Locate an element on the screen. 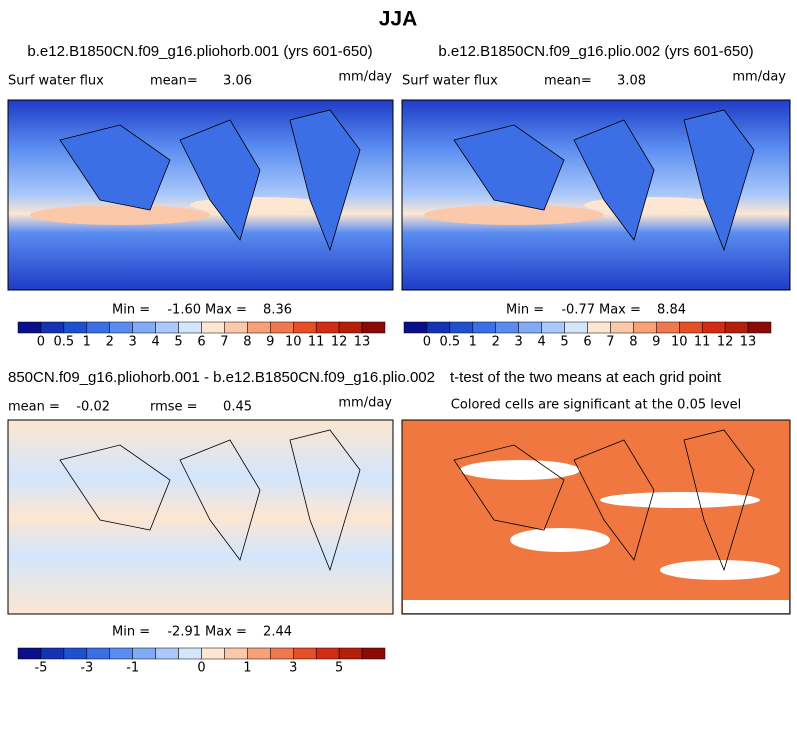 Image resolution: width=797 pixels, height=733 pixels. colorbar-label: -1 is located at coordinates (132, 668).